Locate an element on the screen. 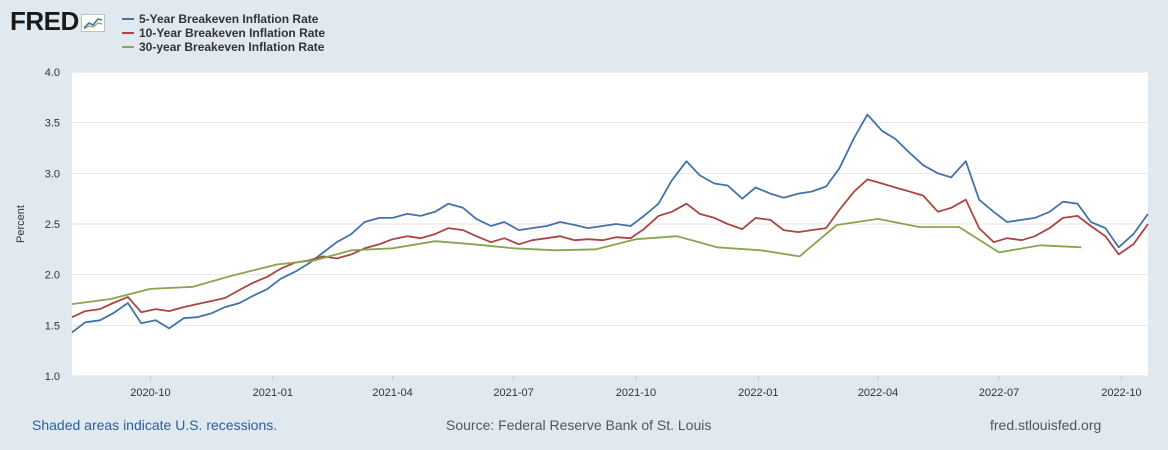  fred-logo: FRED is located at coordinates (57, 21).